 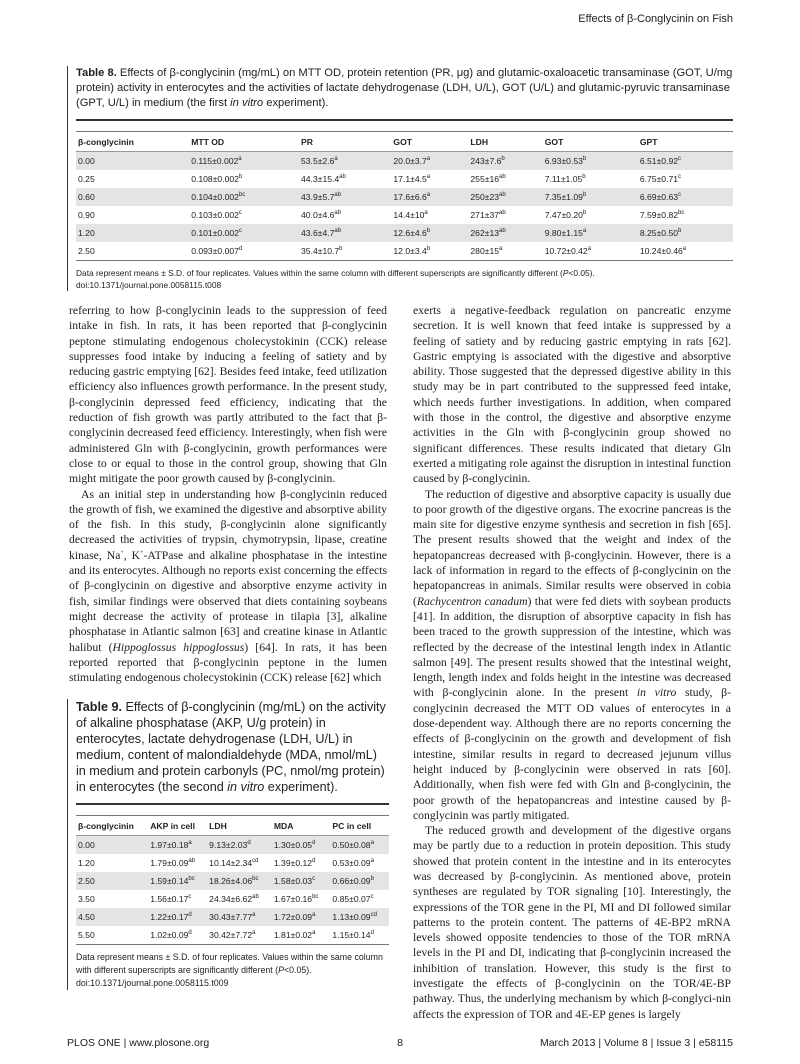 I want to click on caption-text: experiment)., so click(x=301, y=787).